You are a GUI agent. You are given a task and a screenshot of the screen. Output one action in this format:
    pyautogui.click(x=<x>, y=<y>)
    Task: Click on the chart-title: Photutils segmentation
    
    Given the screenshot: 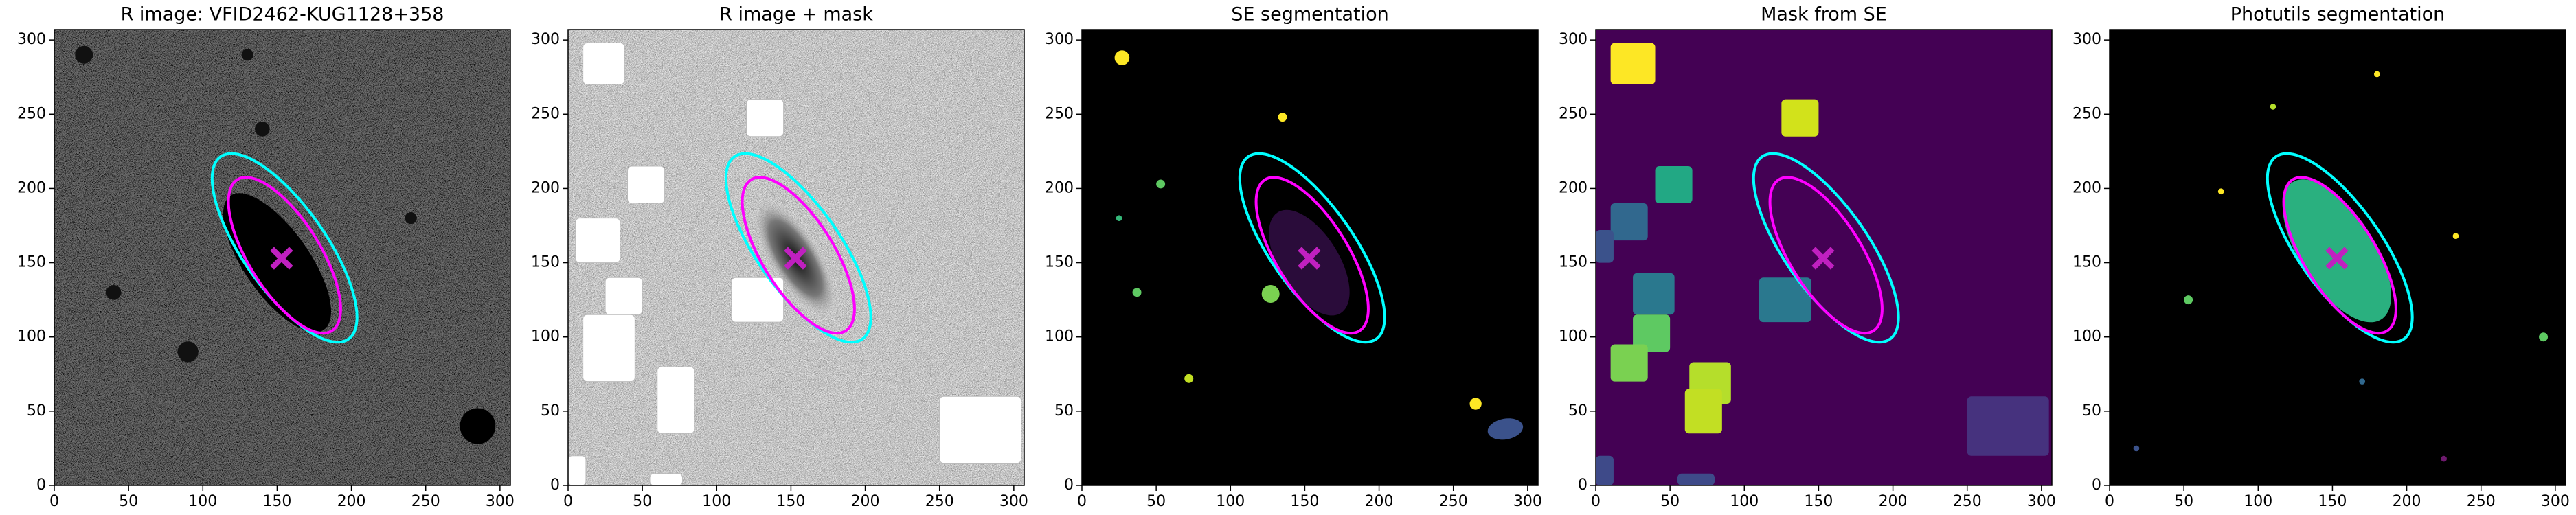 What is the action you would take?
    pyautogui.click(x=2337, y=14)
    